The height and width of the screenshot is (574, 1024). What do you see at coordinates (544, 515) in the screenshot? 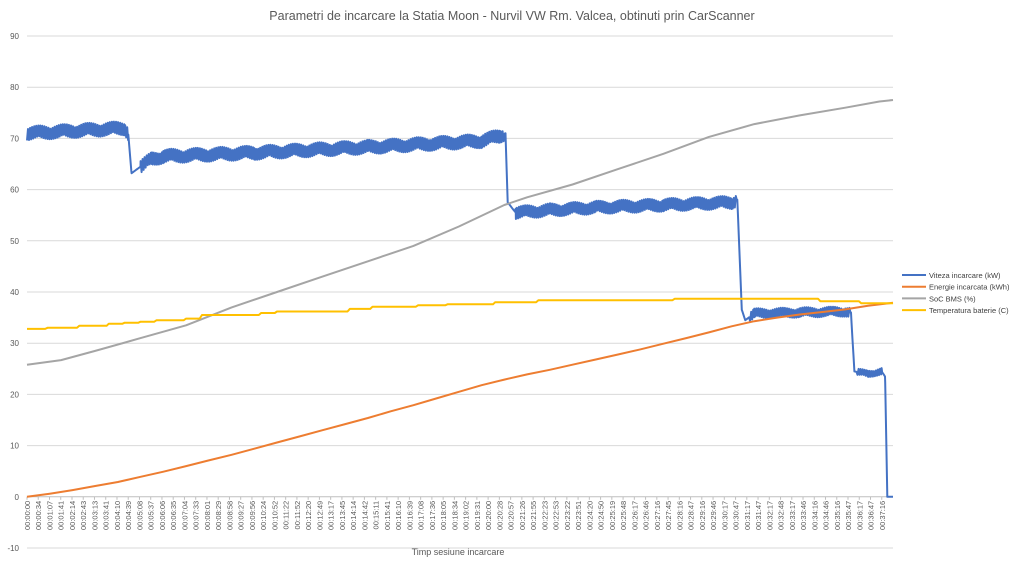
I see `x-tick-label: 00:22:23` at bounding box center [544, 515].